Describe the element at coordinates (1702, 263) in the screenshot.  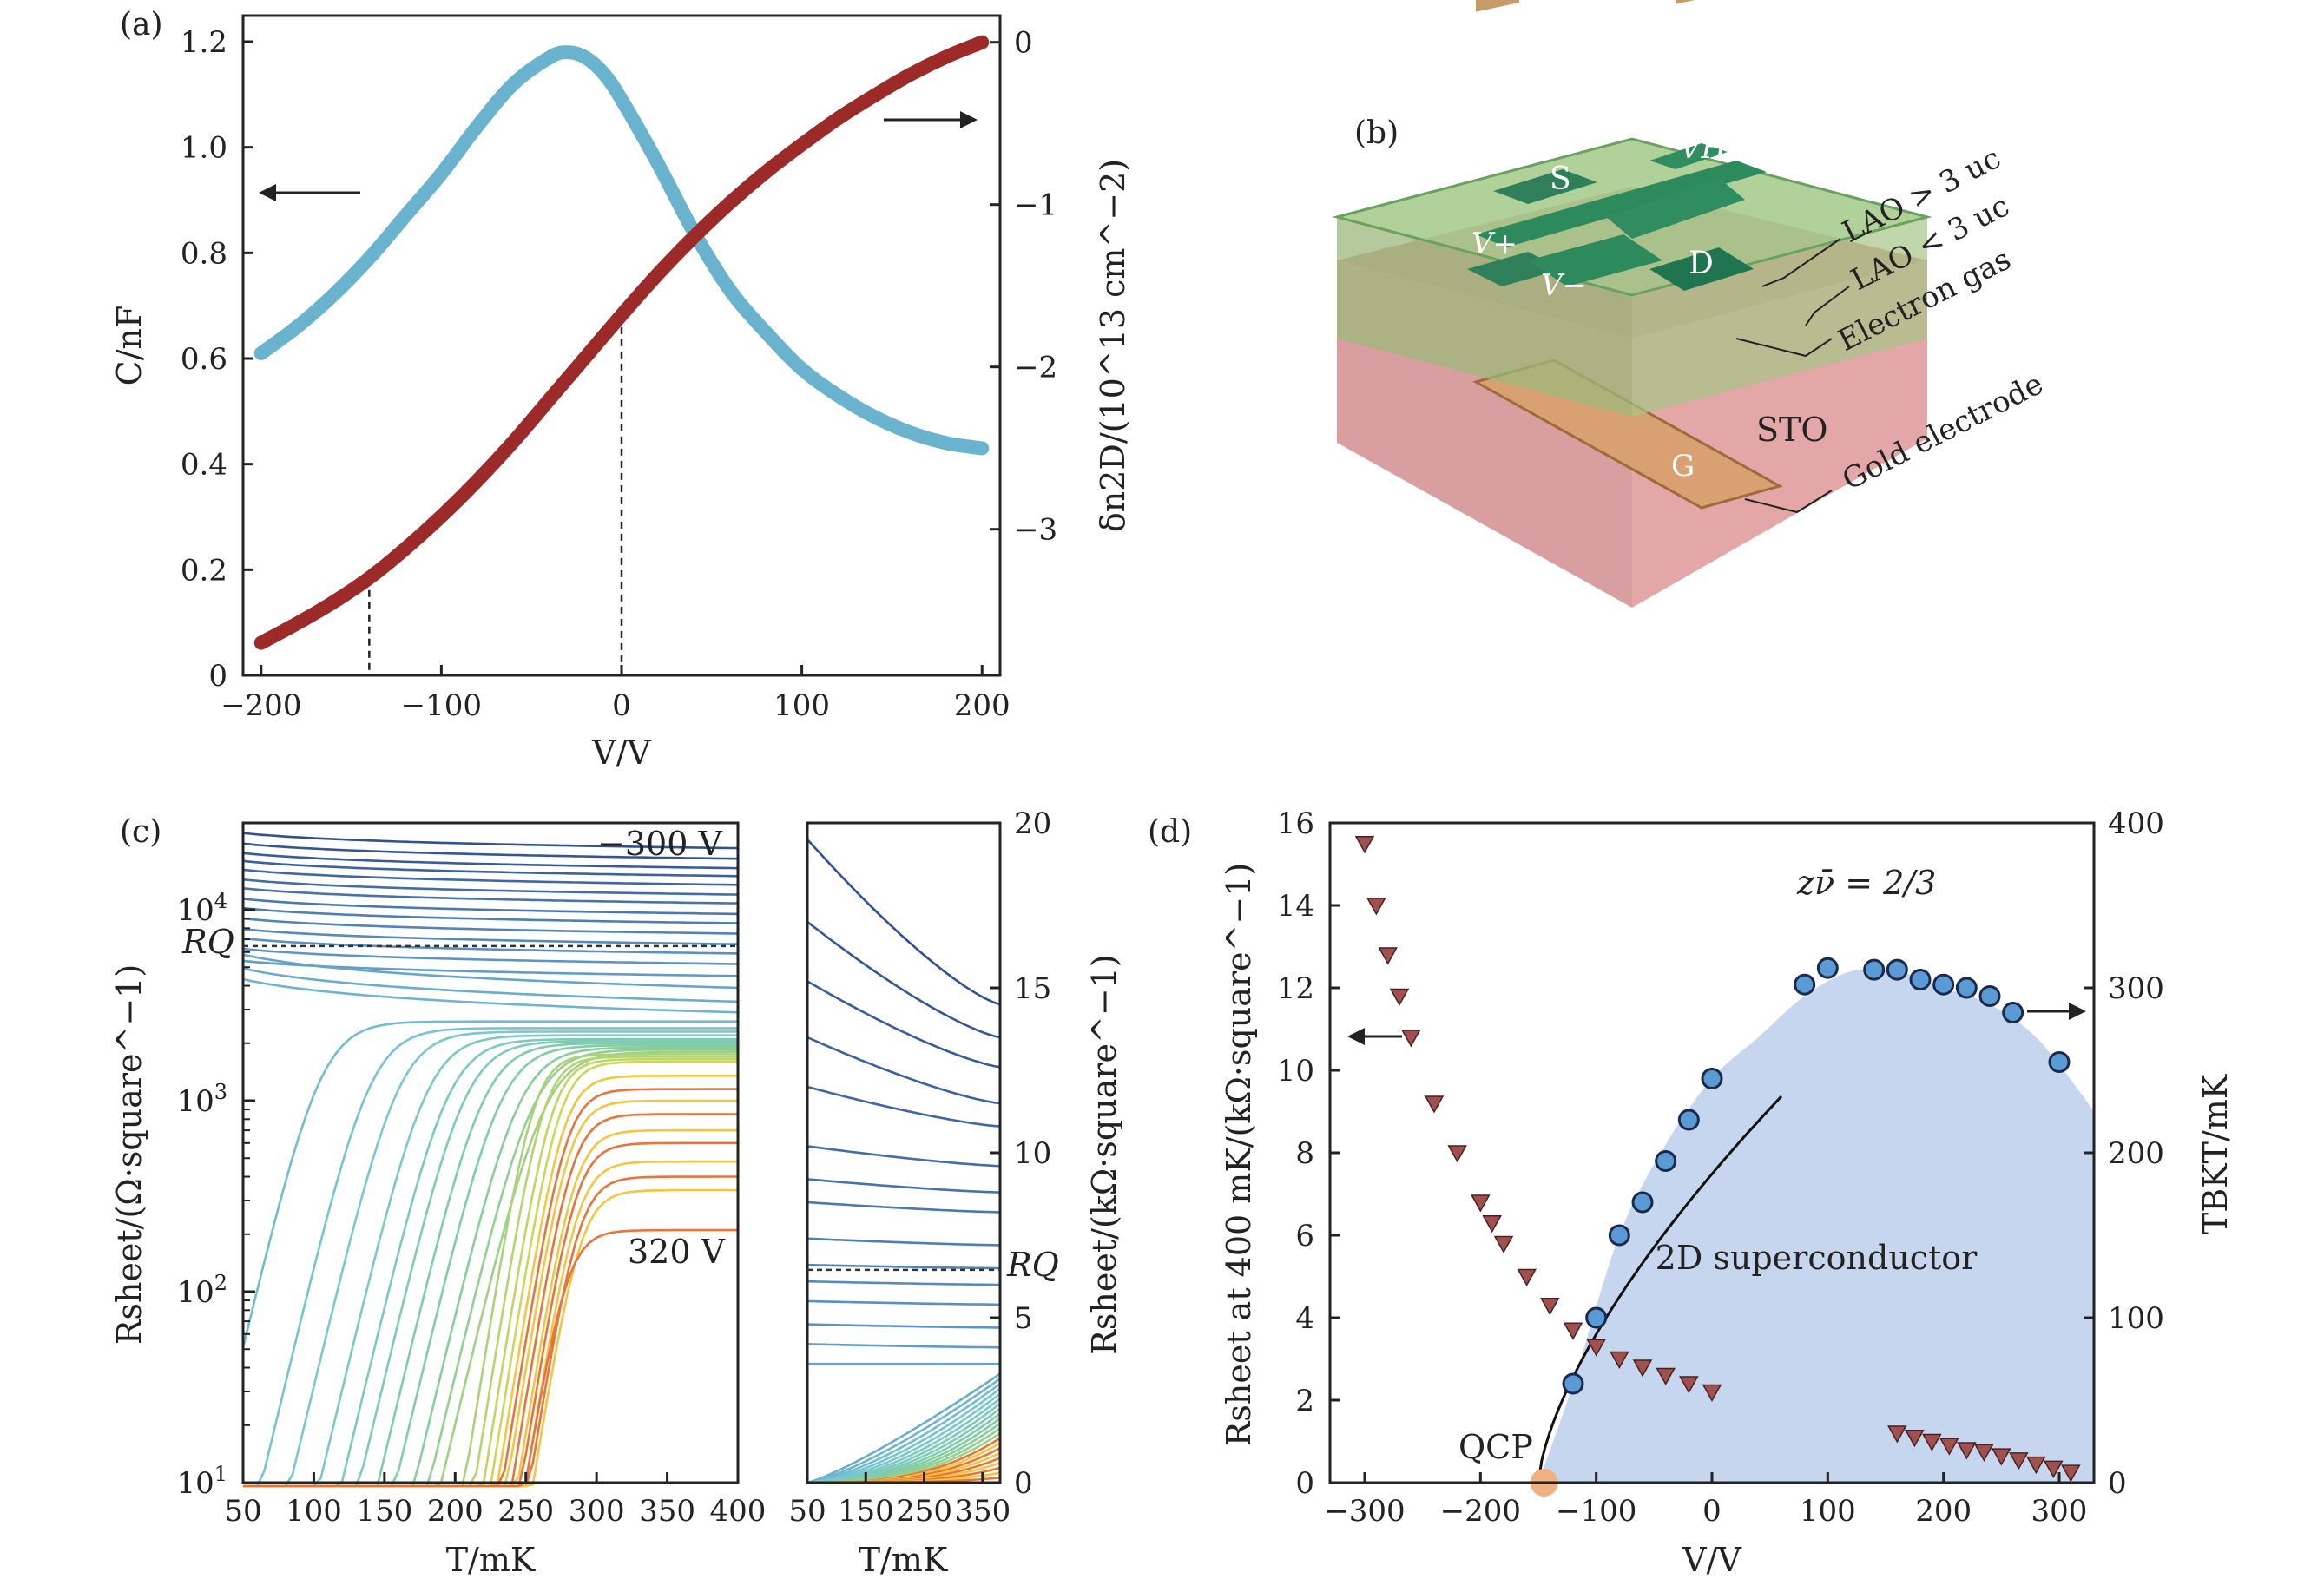
I see `label-d: D` at that location.